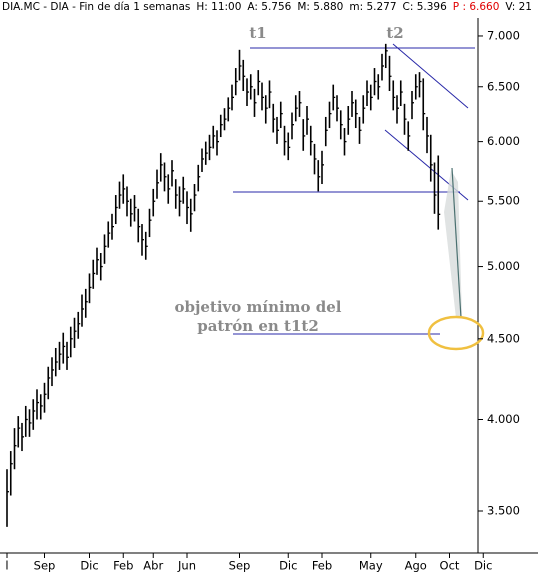  What do you see at coordinates (503, 86) in the screenshot?
I see `y-tick-label: 6.500` at bounding box center [503, 86].